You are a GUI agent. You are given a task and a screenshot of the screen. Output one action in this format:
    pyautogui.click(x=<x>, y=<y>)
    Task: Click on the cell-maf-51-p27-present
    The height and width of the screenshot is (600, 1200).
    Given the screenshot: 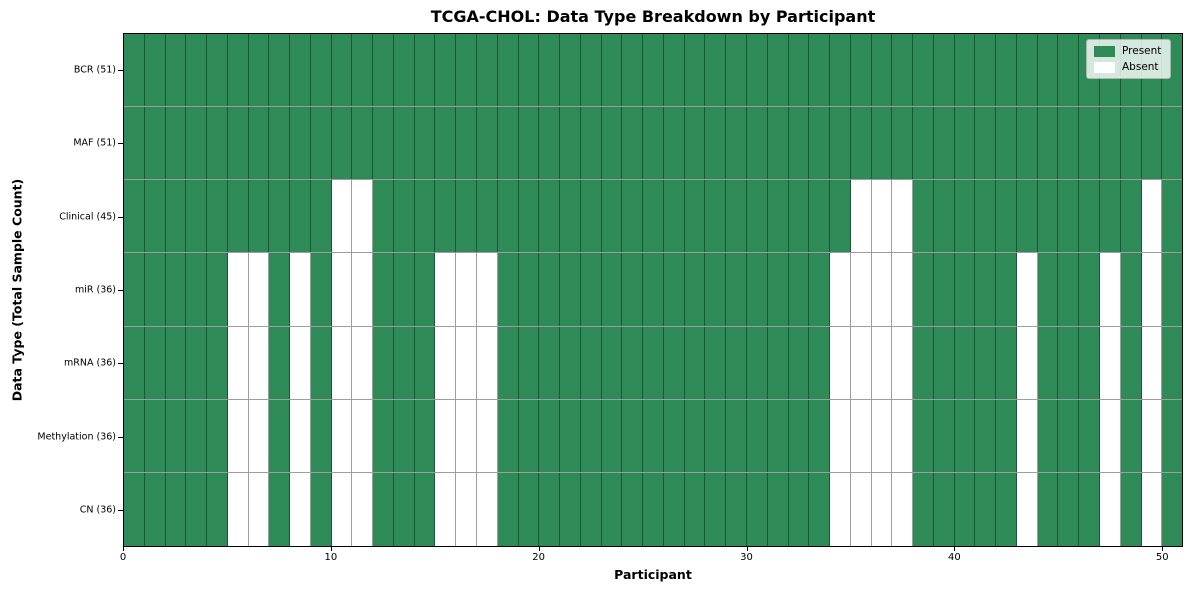 What is the action you would take?
    pyautogui.click(x=695, y=143)
    